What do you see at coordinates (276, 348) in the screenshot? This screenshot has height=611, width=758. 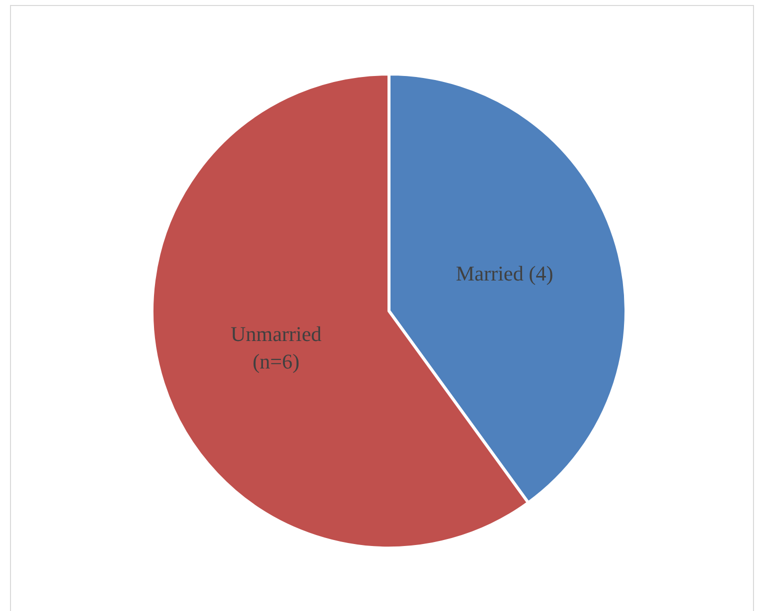 I see `slice-label: Unmarried (n=6)` at bounding box center [276, 348].